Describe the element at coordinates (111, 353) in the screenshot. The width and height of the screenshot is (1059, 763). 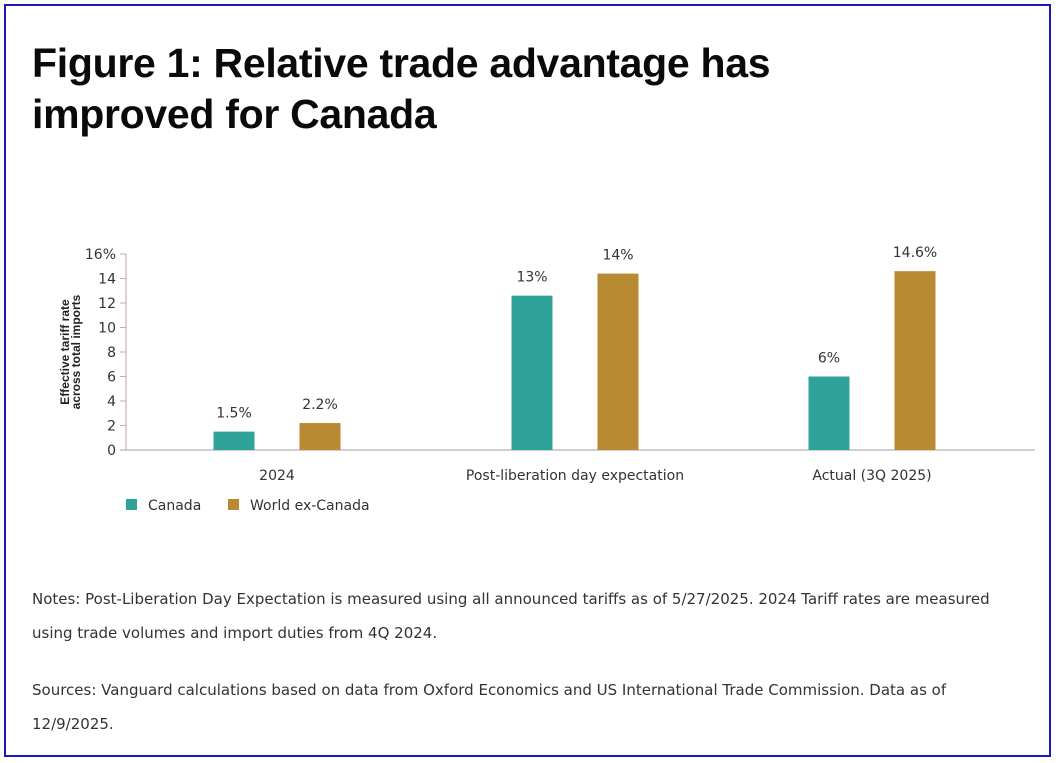
I see `y-tick-label: 8` at that location.